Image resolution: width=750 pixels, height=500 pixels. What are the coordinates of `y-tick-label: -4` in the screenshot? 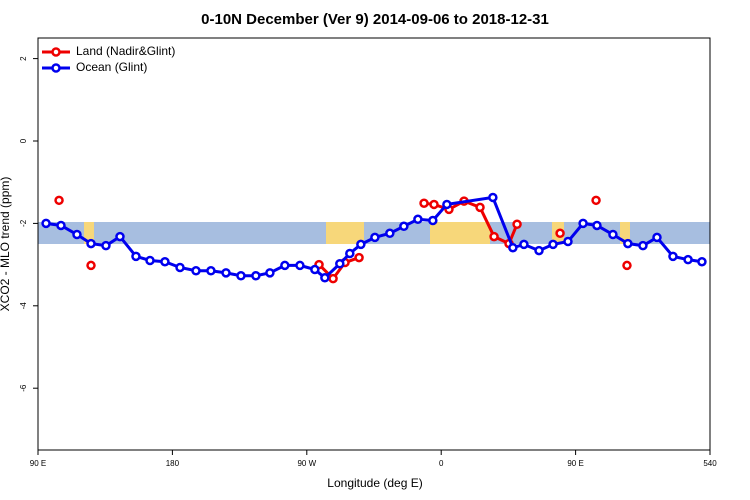 It's located at (23, 306).